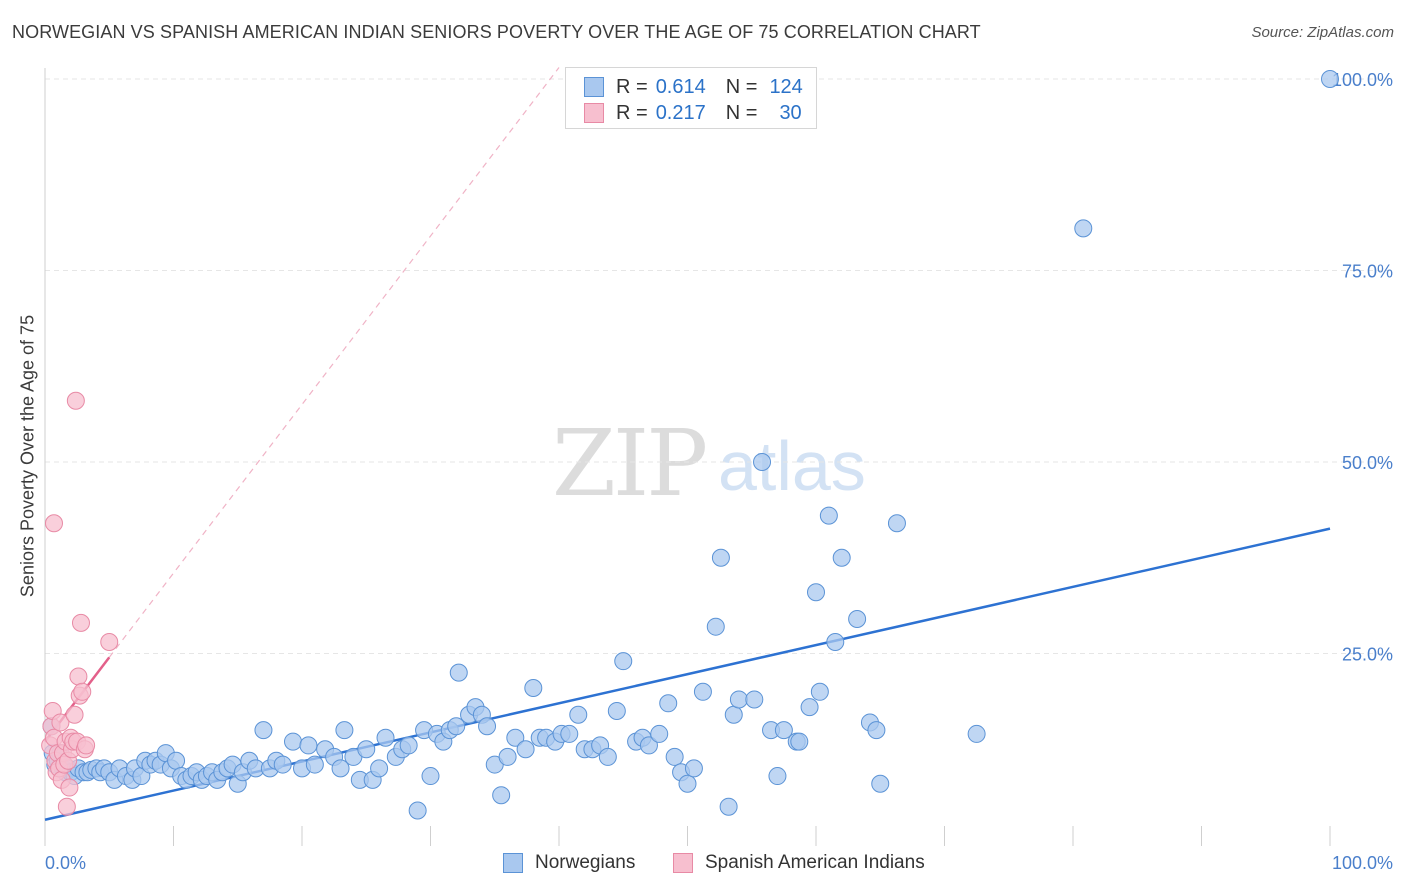  I want to click on legend-row-norwegians: R = 0.614 N = 124, so click(693, 87).